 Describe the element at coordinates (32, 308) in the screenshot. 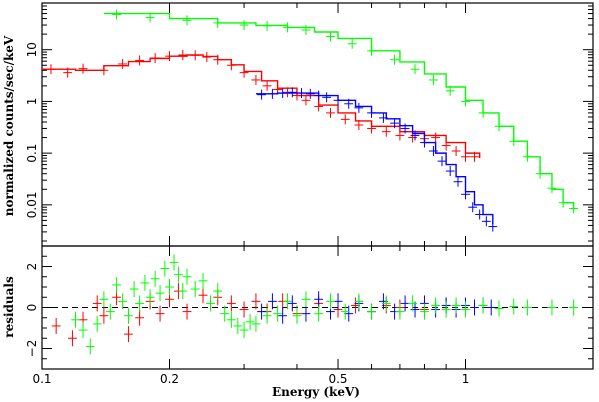

I see `y-tick-label: 0` at that location.